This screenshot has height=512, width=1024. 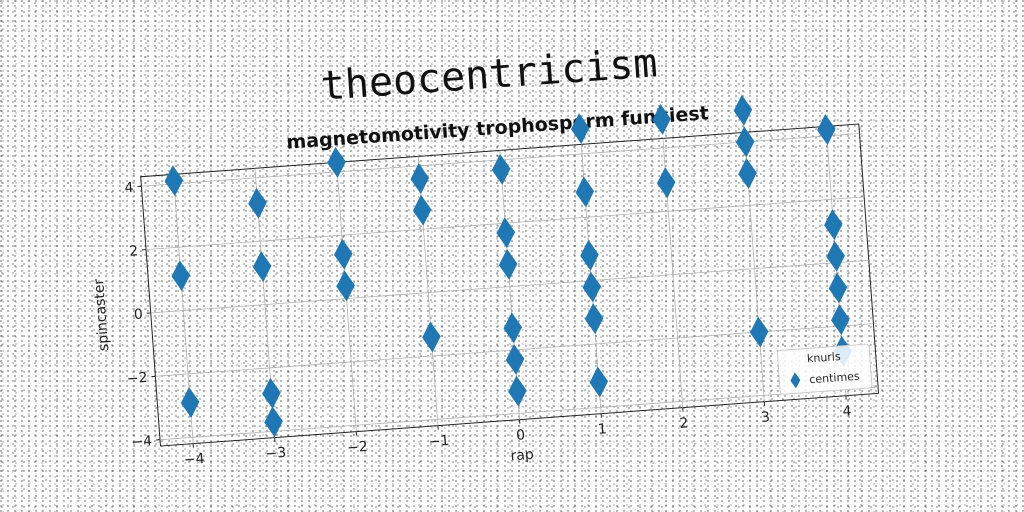 I want to click on x-tick-label: 4, so click(x=847, y=411).